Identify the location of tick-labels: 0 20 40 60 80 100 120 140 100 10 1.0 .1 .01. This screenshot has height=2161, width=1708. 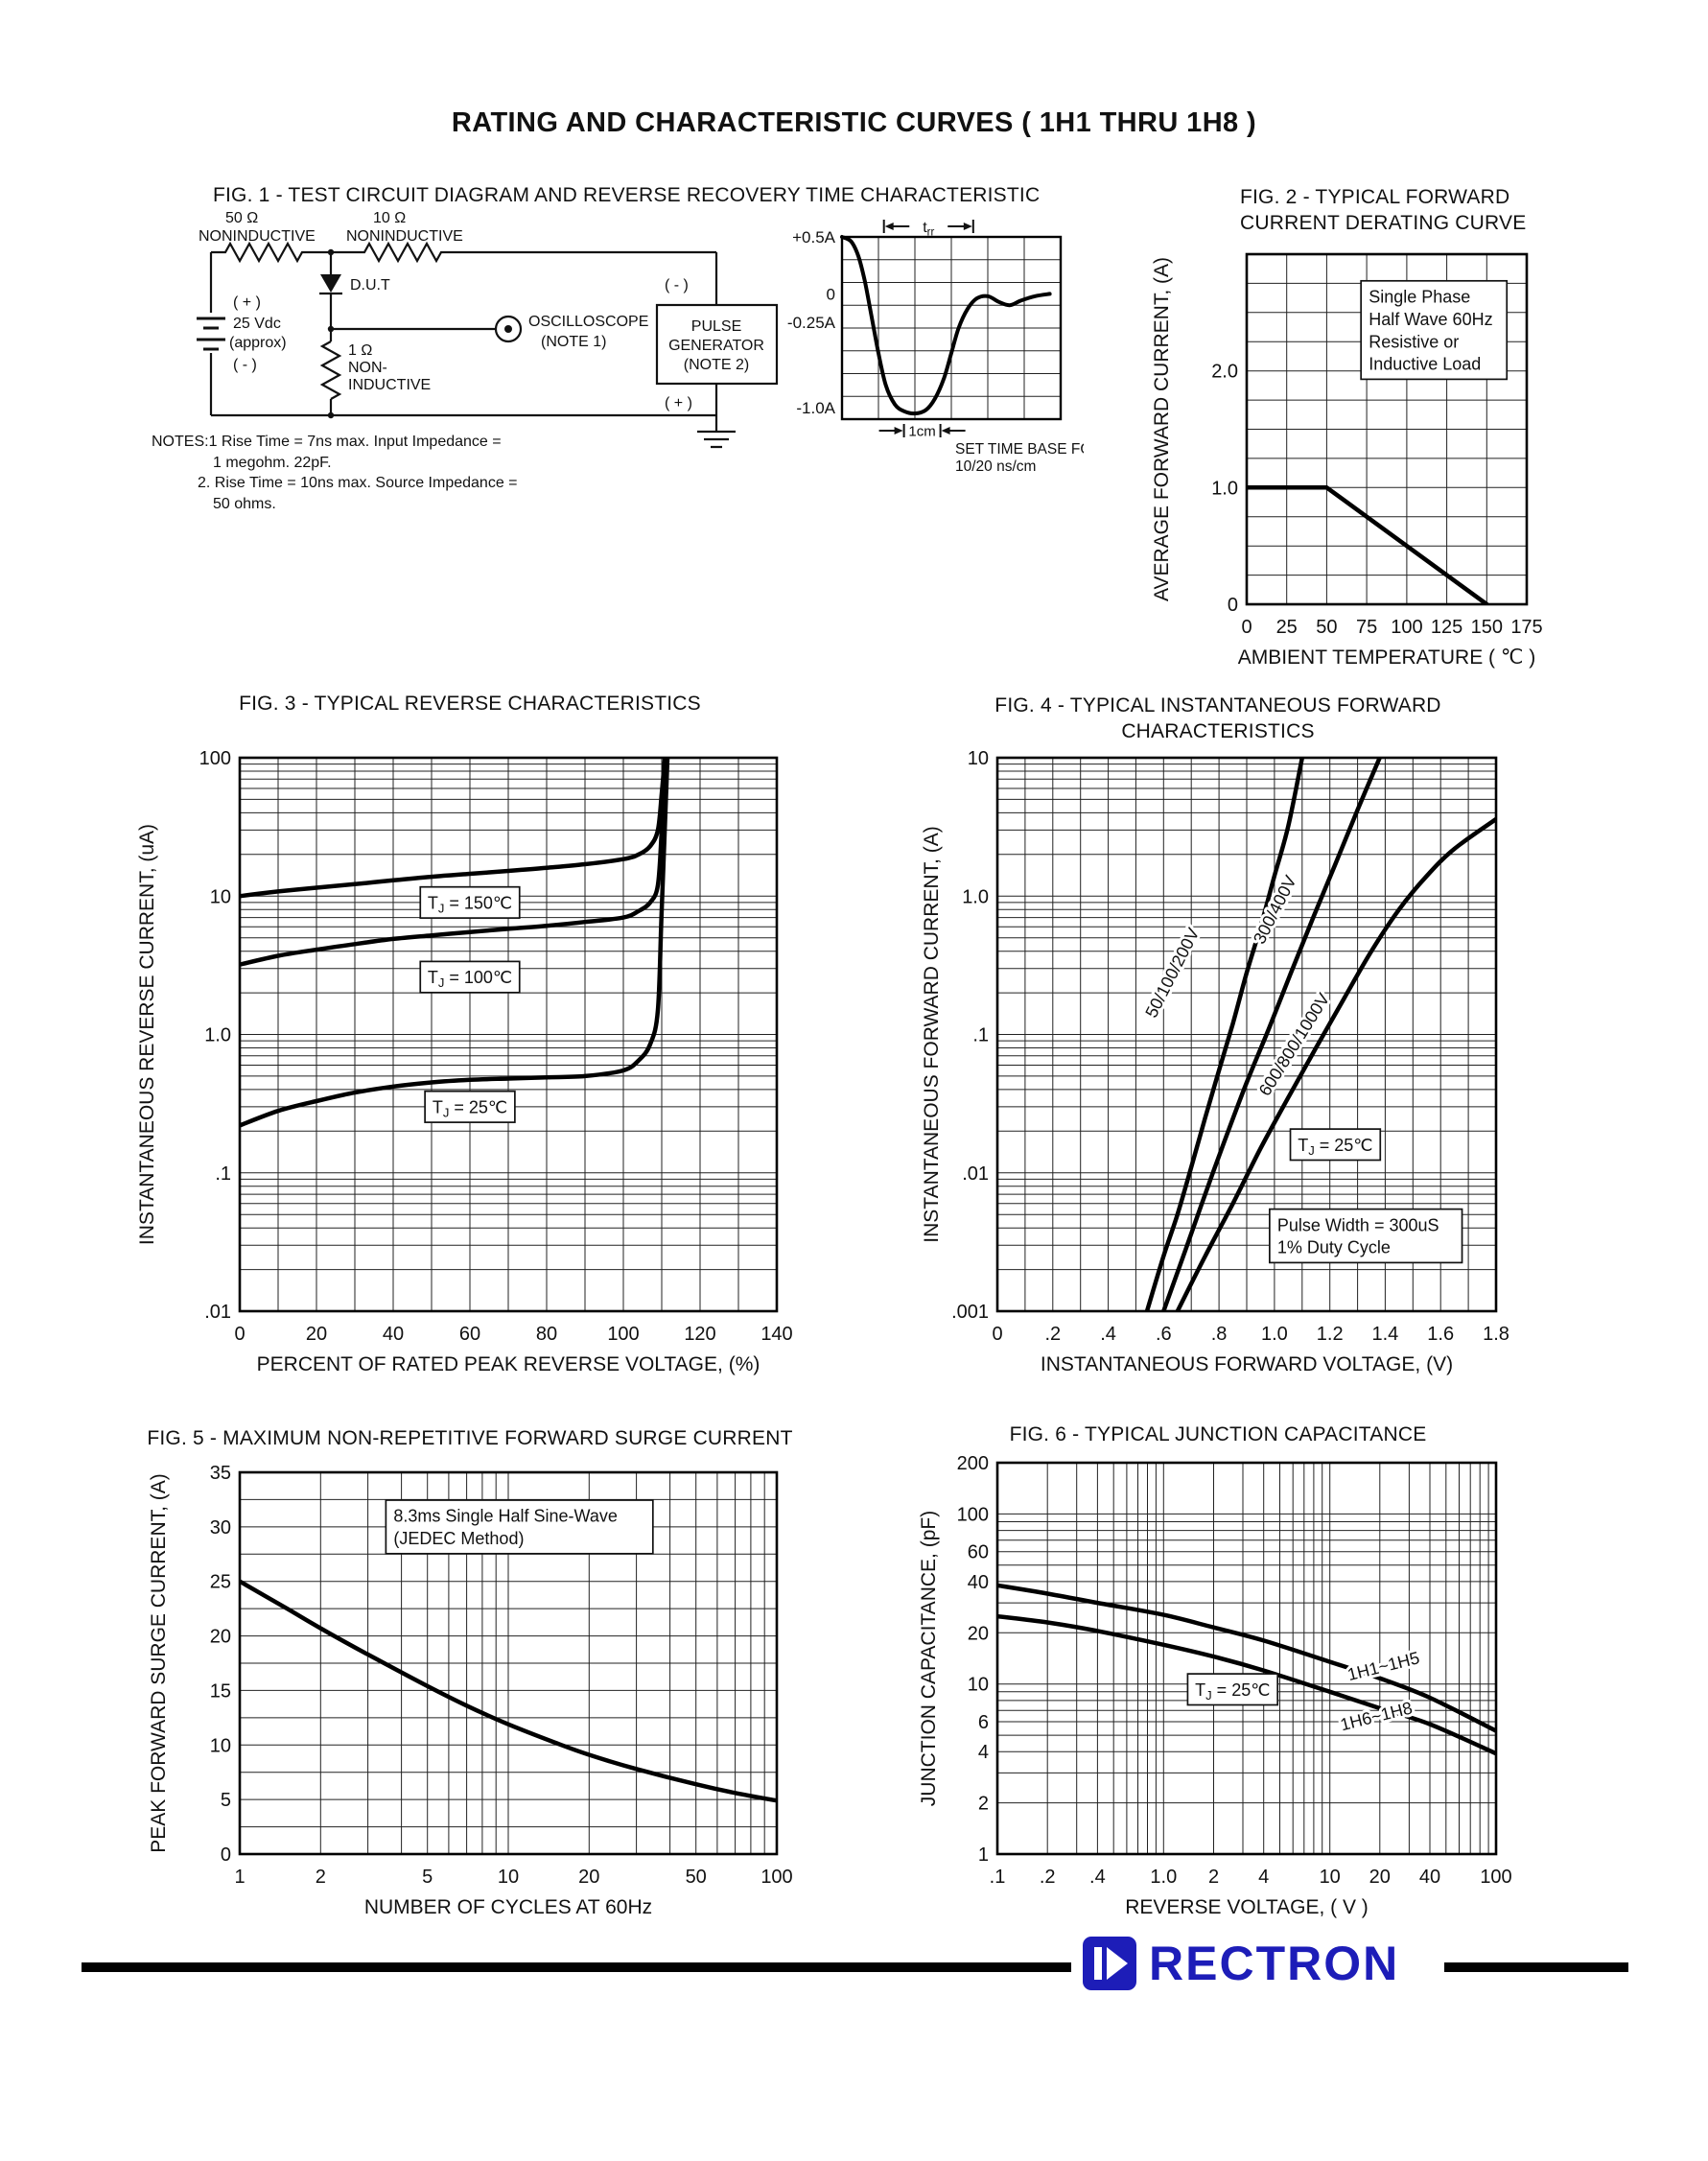
(496, 1046).